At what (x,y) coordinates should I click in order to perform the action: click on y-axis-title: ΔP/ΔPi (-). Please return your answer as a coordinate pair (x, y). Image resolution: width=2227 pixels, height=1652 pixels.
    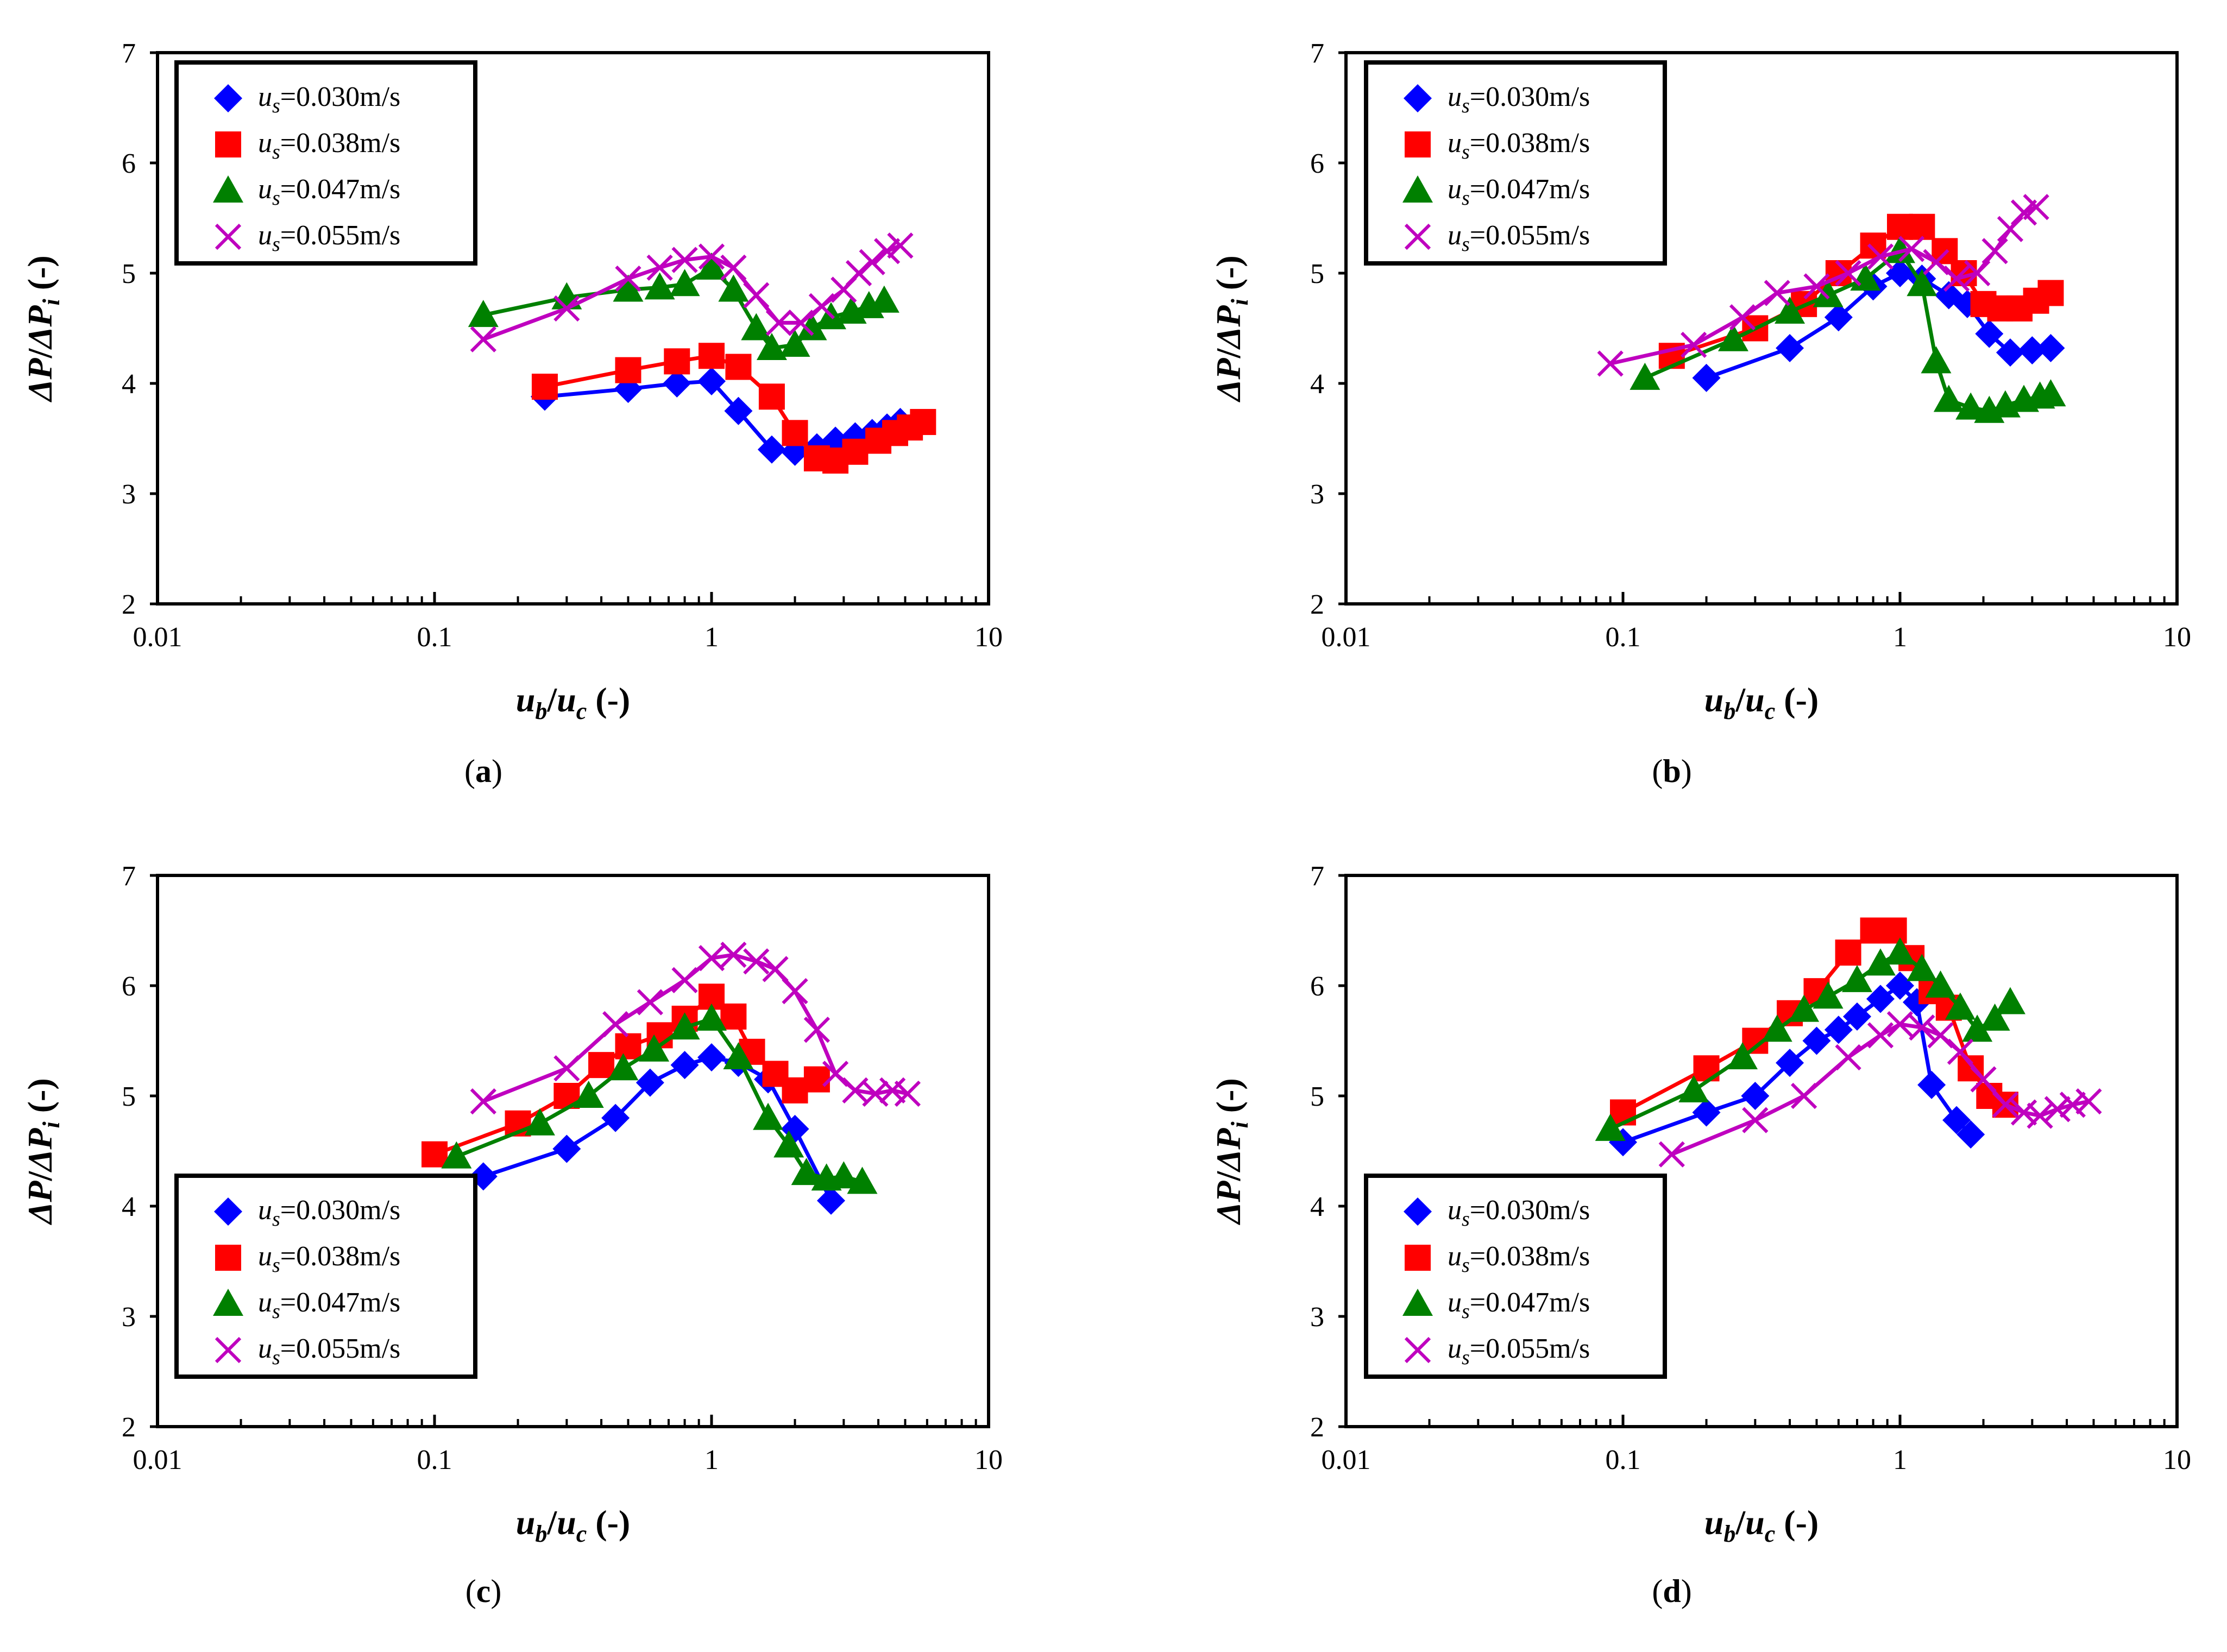
    Looking at the image, I should click on (1231, 1151).